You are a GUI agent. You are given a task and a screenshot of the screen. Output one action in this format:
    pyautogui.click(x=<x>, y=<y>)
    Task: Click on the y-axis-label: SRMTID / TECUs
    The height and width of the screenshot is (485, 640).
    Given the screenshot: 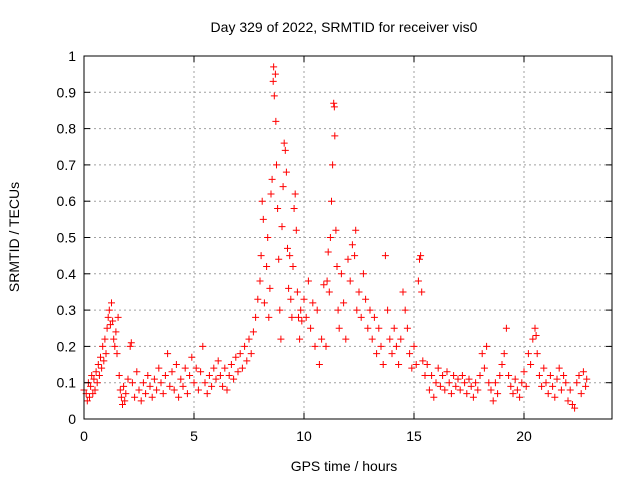 What is the action you would take?
    pyautogui.click(x=14, y=237)
    